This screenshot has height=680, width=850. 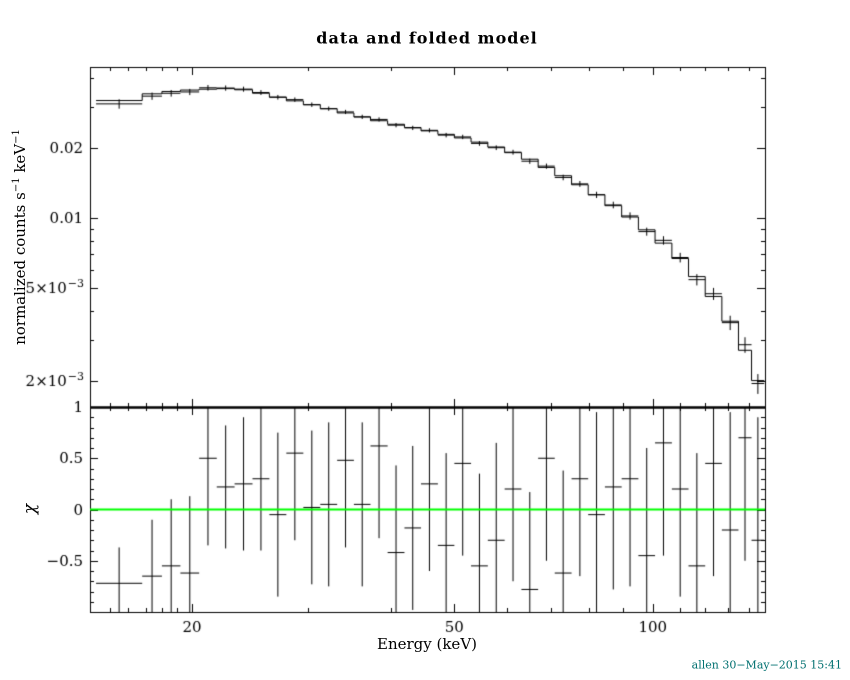 What do you see at coordinates (20, 160) in the screenshot?
I see `ylabel-text-part: keV` at bounding box center [20, 160].